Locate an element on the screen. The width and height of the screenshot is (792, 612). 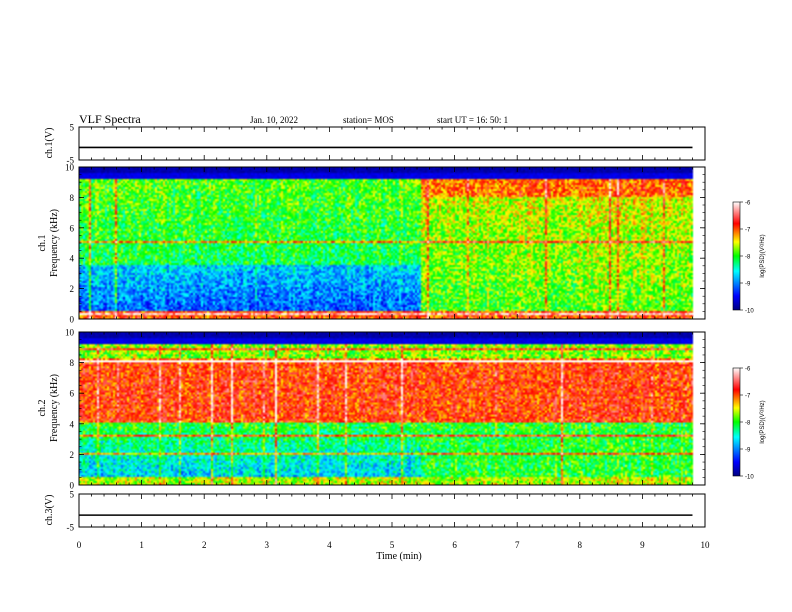
figure-start-time: start UT = 16: 50: 1 is located at coordinates (472, 120).